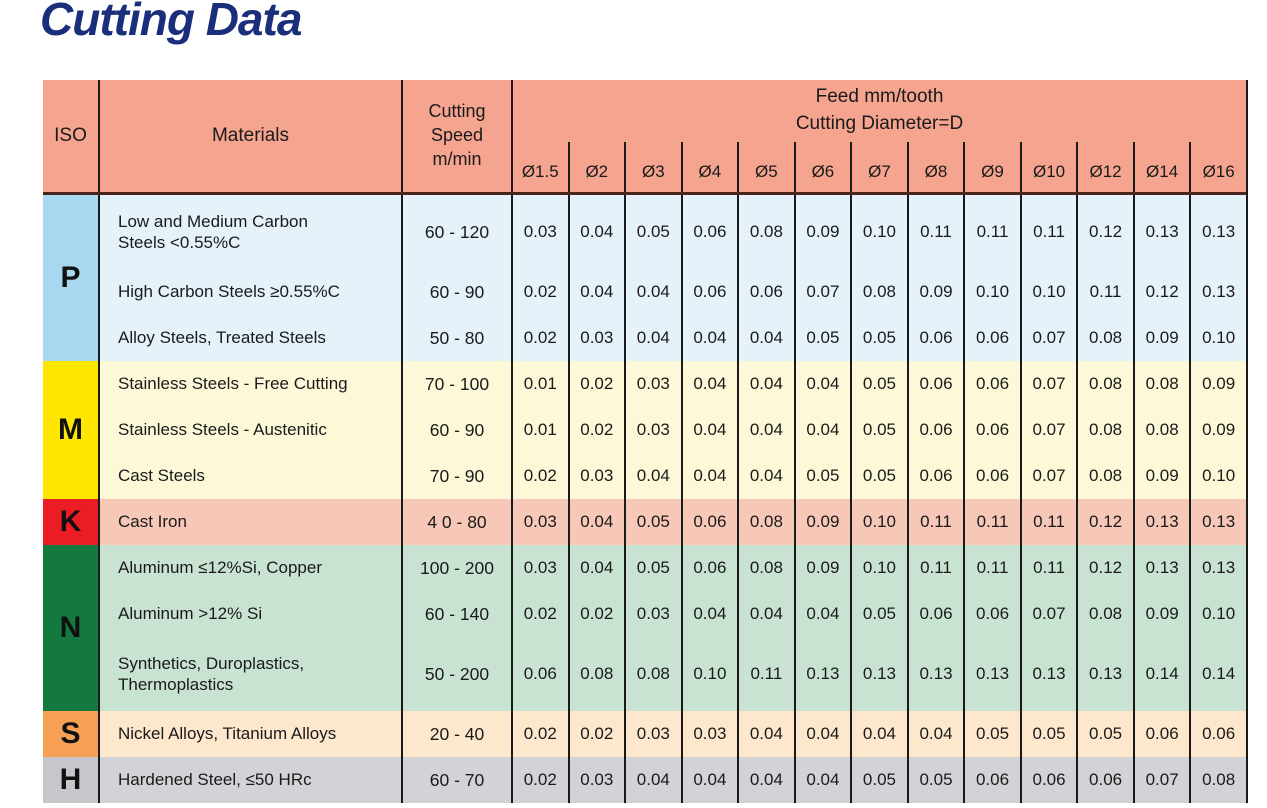  What do you see at coordinates (540, 171) in the screenshot?
I see `header-diameter-1.5: Ø1.5` at bounding box center [540, 171].